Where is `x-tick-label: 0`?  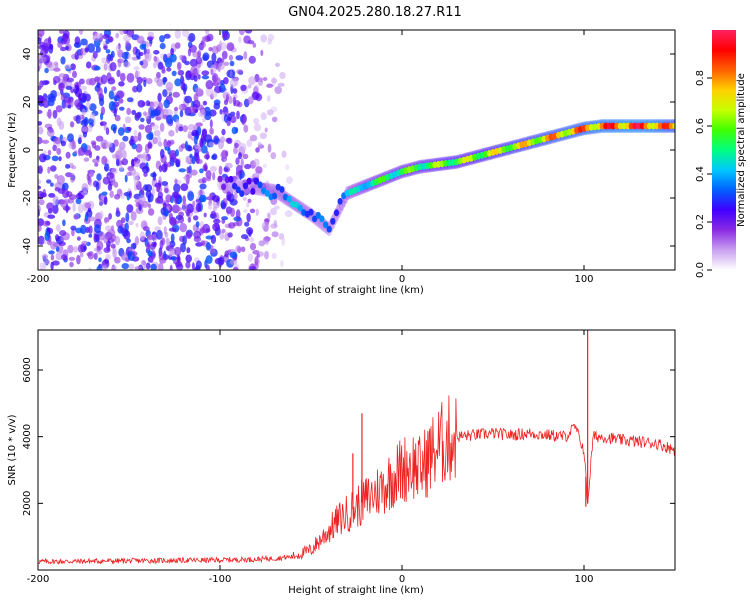 x-tick-label: 0 is located at coordinates (402, 279).